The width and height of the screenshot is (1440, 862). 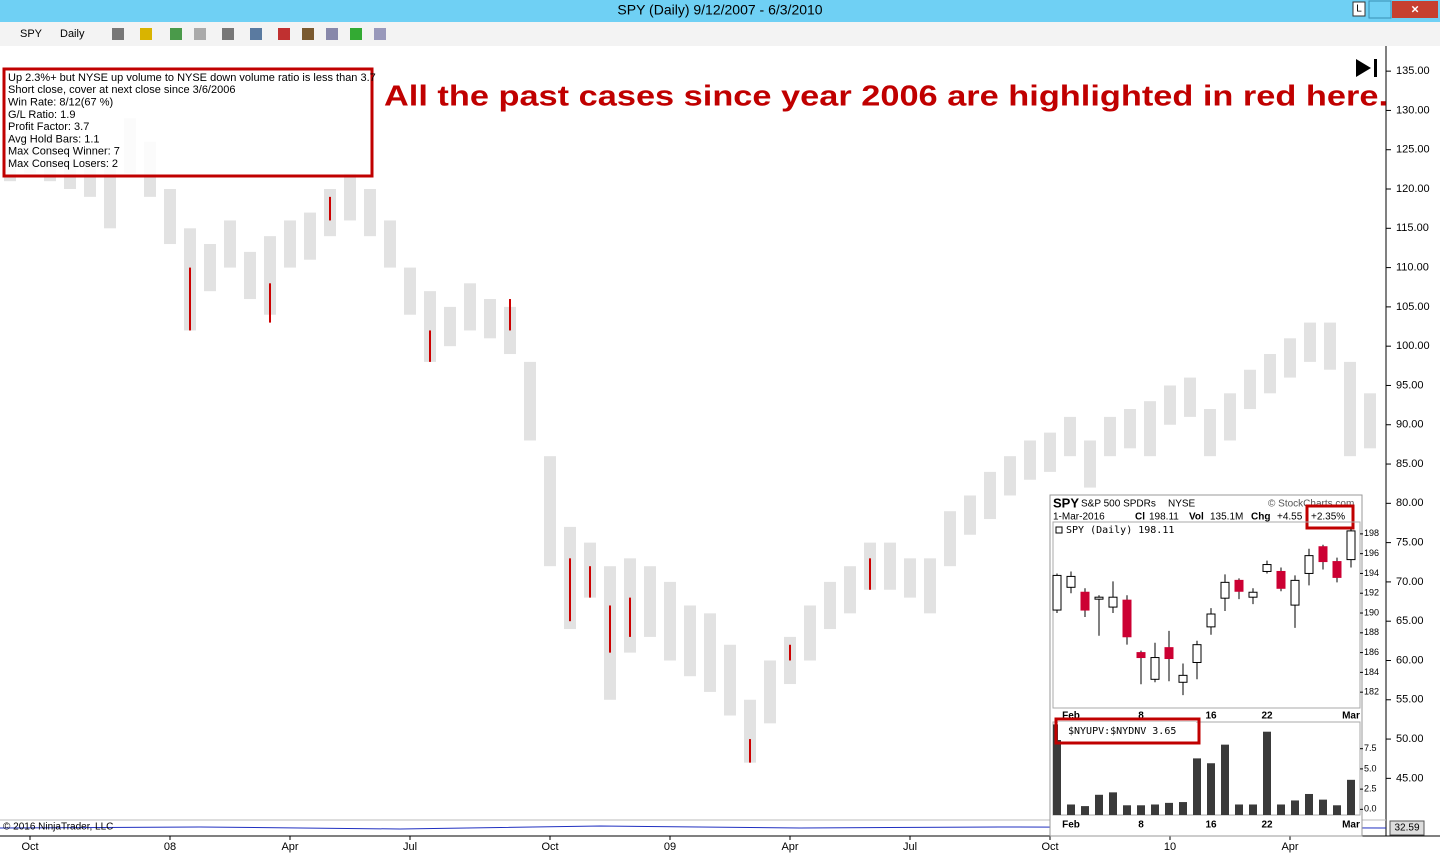 I want to click on restore-button, so click(x=1380, y=9).